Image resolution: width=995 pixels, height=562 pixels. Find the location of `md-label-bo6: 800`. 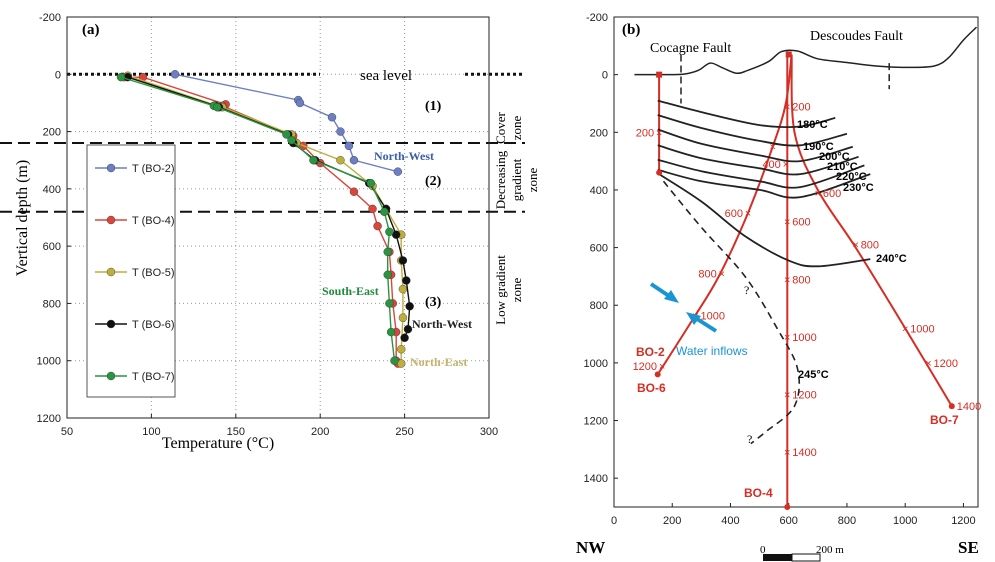

md-label-bo6: 800 is located at coordinates (707, 275).